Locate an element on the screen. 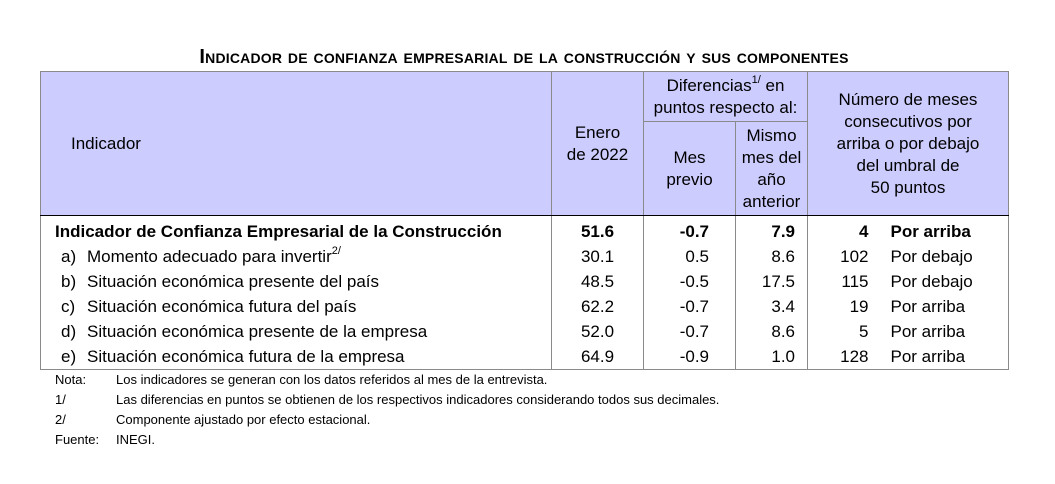 This screenshot has height=484, width=1055. header-diferencias-sup: 1/ is located at coordinates (756, 79).